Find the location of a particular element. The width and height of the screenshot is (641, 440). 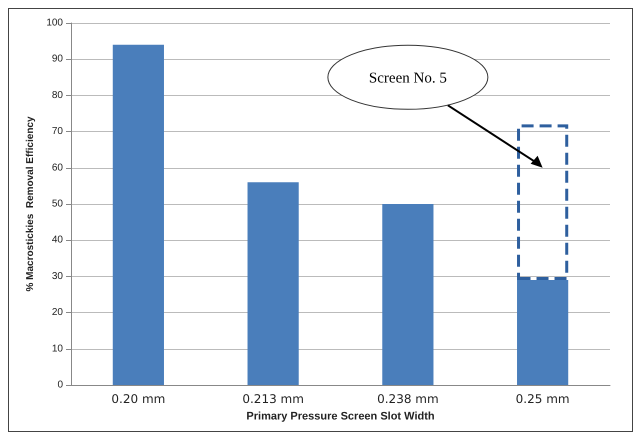

y-axis-title: % Macrostickies Removal Efficiency is located at coordinates (30, 204).